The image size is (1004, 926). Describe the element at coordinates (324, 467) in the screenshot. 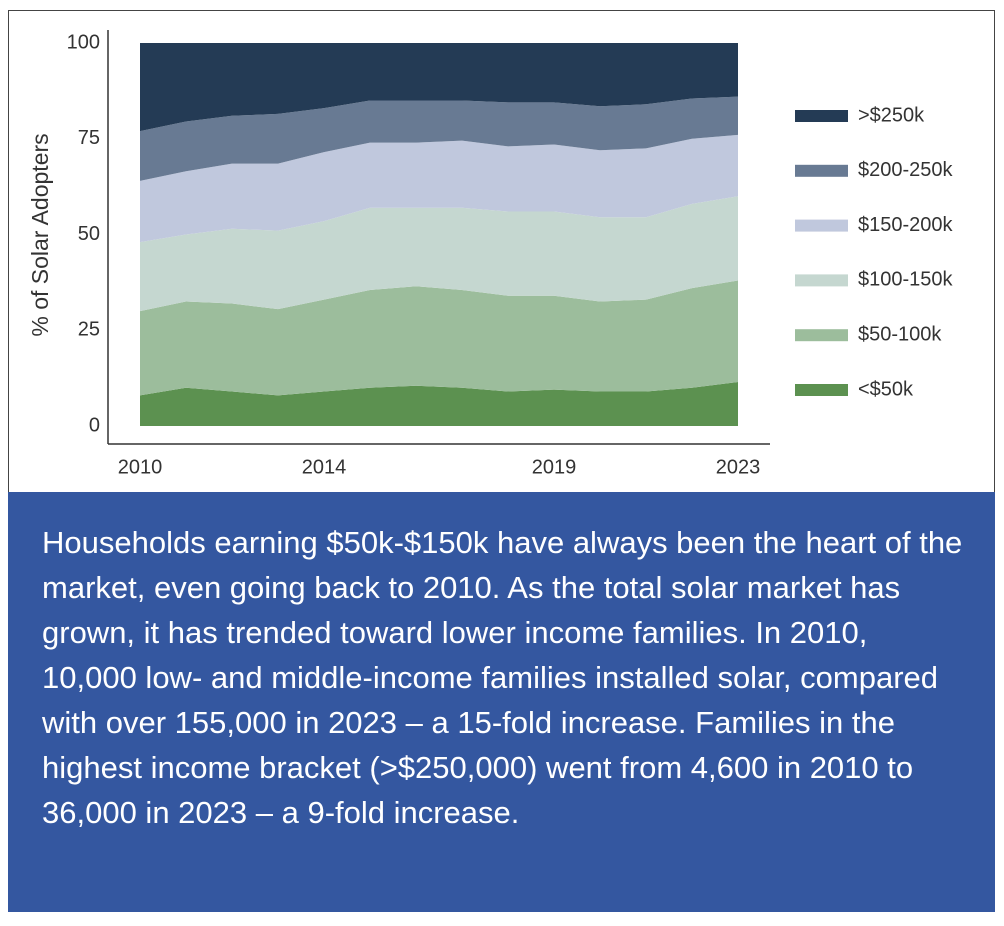

I see `x-tick-label: 2014` at that location.